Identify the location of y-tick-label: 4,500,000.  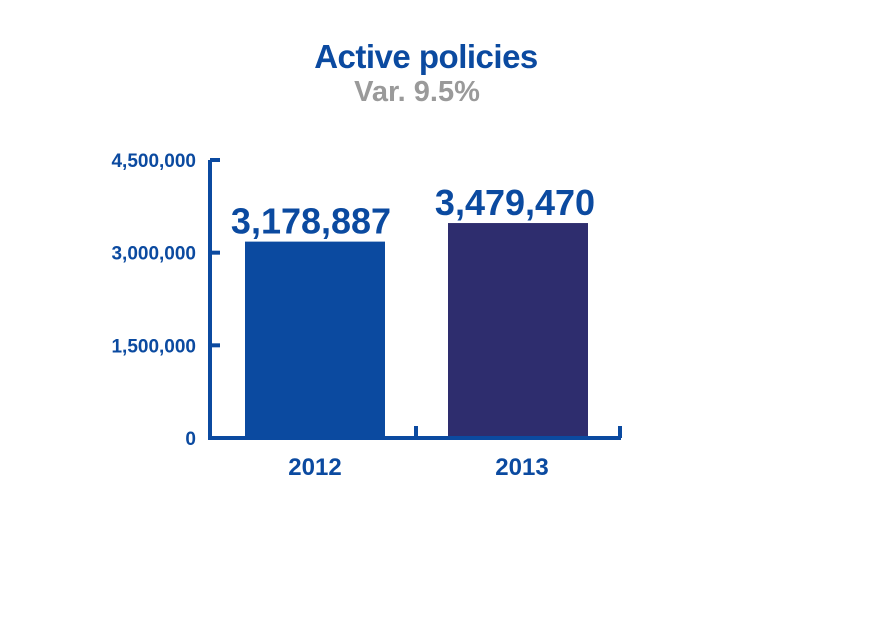
(153, 161).